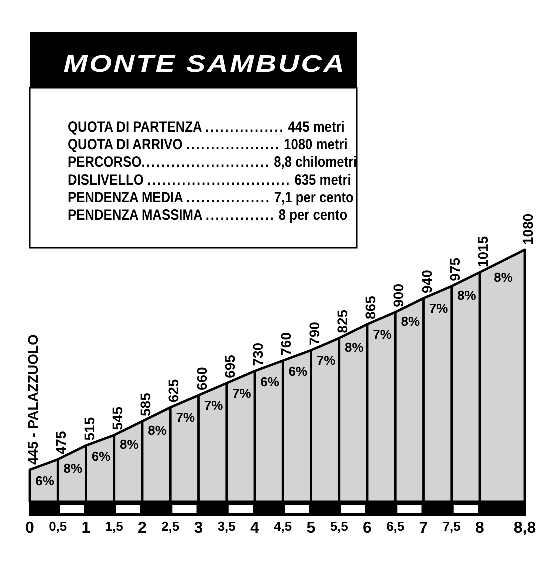 The image size is (560, 562). I want to click on x-tick-label: 7,5, so click(451, 526).